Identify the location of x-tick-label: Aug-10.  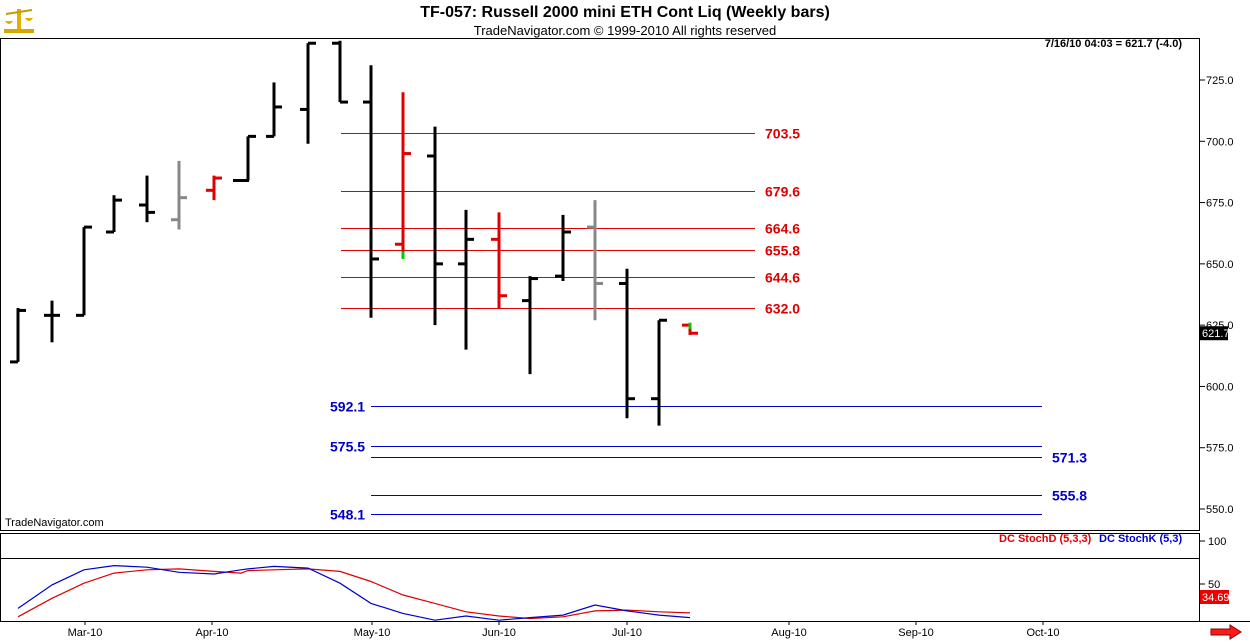
(788, 633).